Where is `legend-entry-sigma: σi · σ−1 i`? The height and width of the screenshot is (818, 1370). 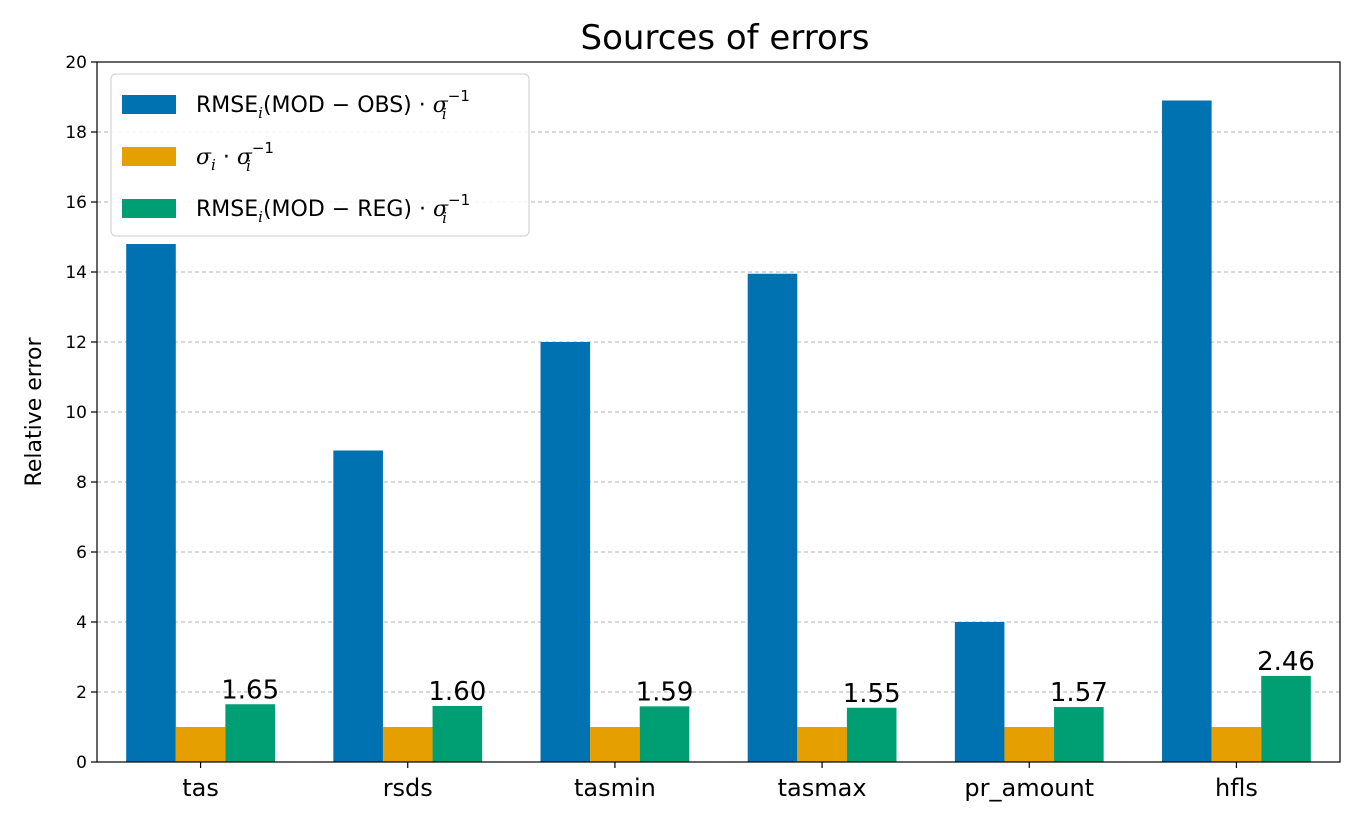 legend-entry-sigma: σi · σ−1 i is located at coordinates (235, 157).